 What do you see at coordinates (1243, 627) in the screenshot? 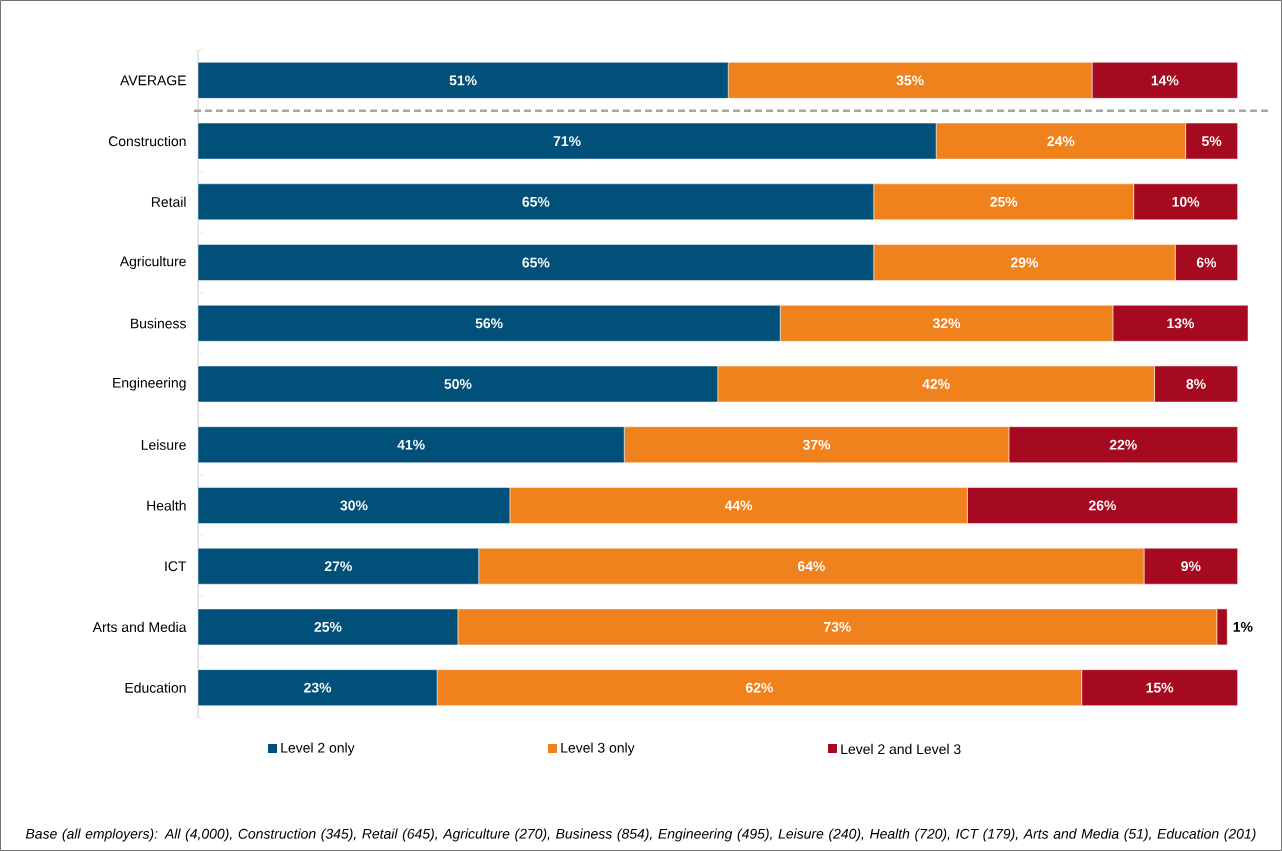
I see `data-label: 1%` at bounding box center [1243, 627].